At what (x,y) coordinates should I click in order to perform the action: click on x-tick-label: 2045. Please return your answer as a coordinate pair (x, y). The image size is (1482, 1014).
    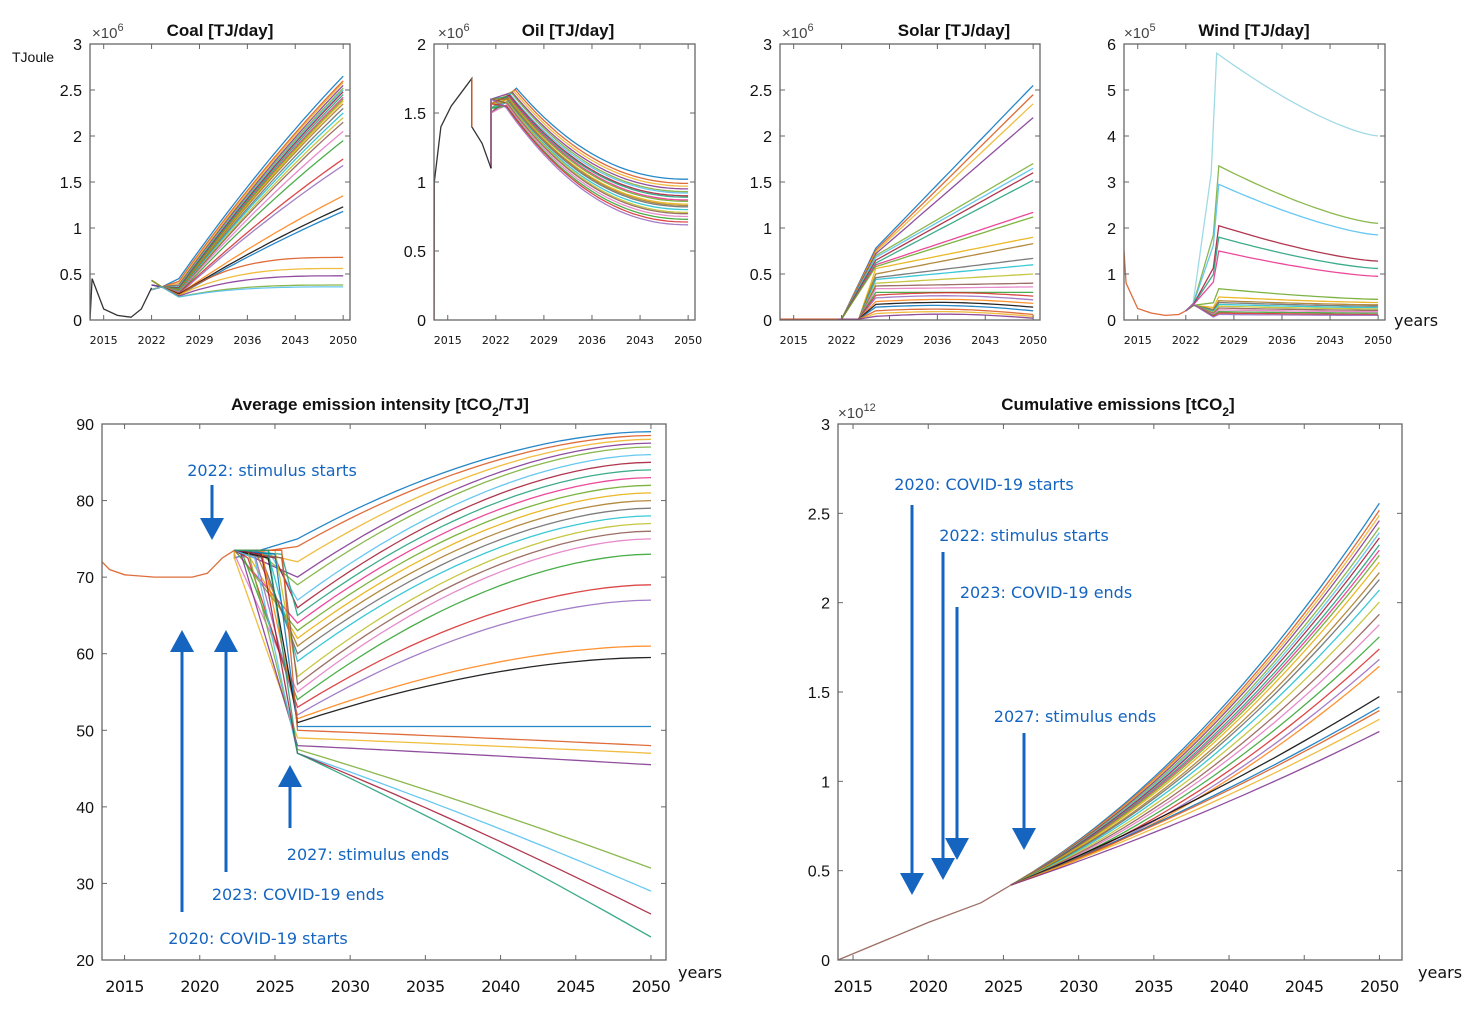
    Looking at the image, I should click on (575, 986).